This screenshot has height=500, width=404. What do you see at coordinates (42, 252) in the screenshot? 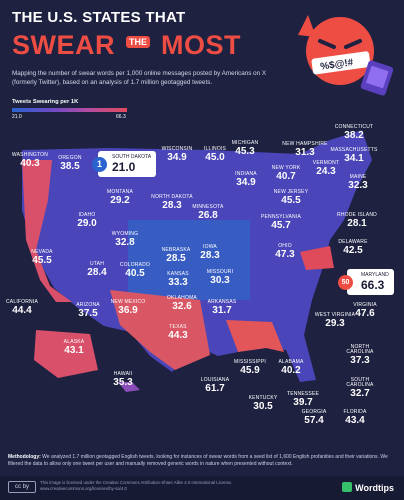
I see `state-name: NEVADA` at bounding box center [42, 252].